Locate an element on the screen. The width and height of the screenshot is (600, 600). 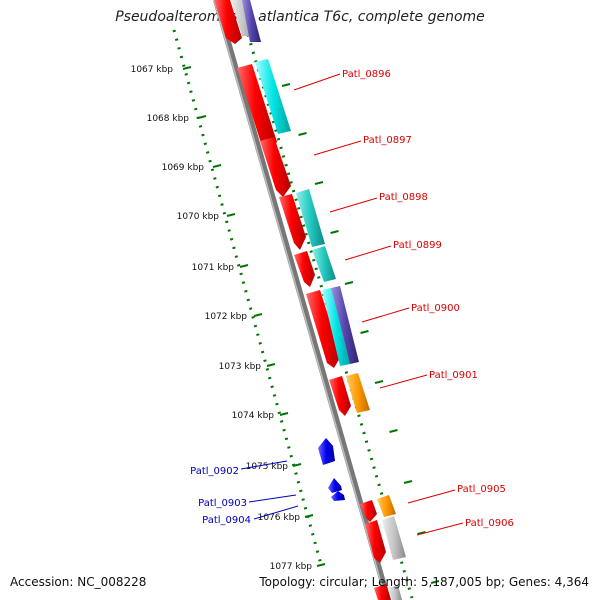
cog-box-partial-bottom is located at coordinates (395, 592).